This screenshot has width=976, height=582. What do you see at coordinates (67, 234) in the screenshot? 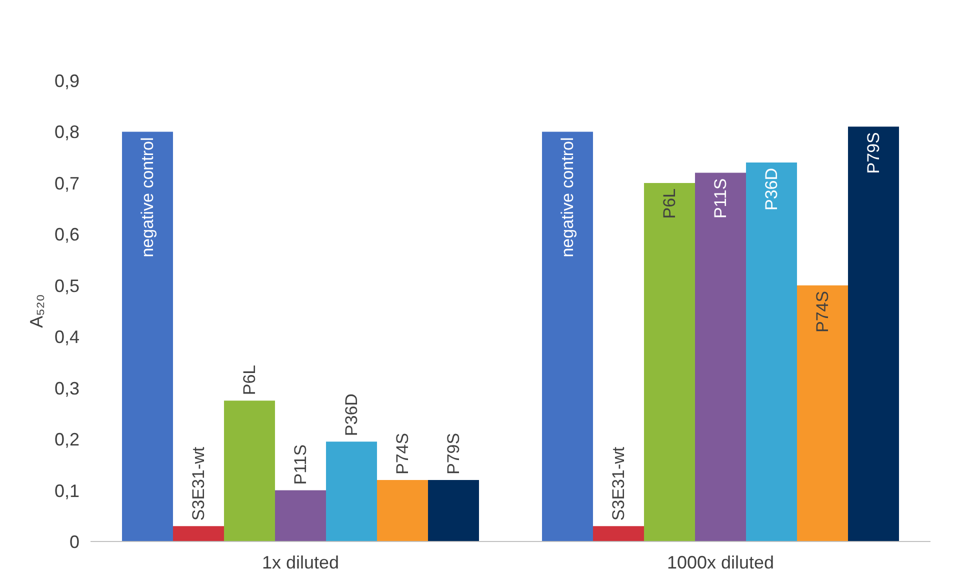
I see `y-tick-label: 0,6` at bounding box center [67, 234].